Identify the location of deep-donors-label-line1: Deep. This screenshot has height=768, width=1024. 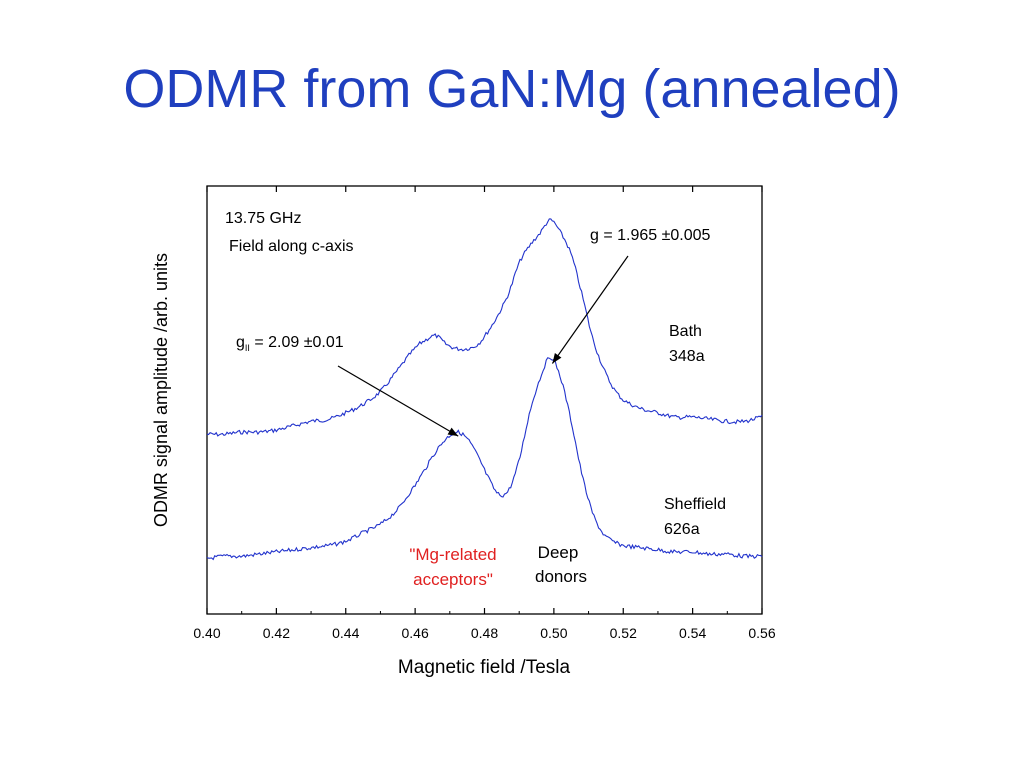
(558, 552).